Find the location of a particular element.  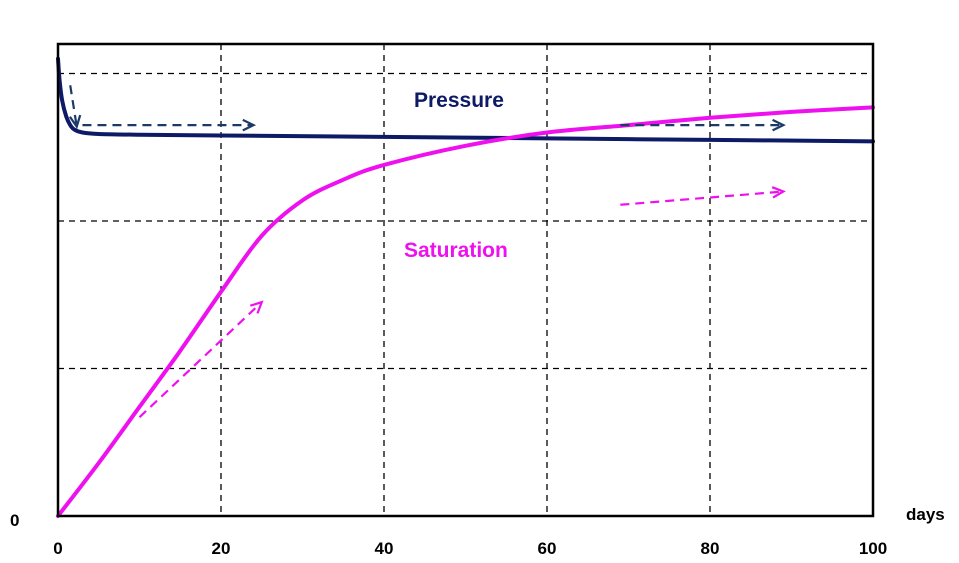

x-axis-label: days is located at coordinates (925, 514).